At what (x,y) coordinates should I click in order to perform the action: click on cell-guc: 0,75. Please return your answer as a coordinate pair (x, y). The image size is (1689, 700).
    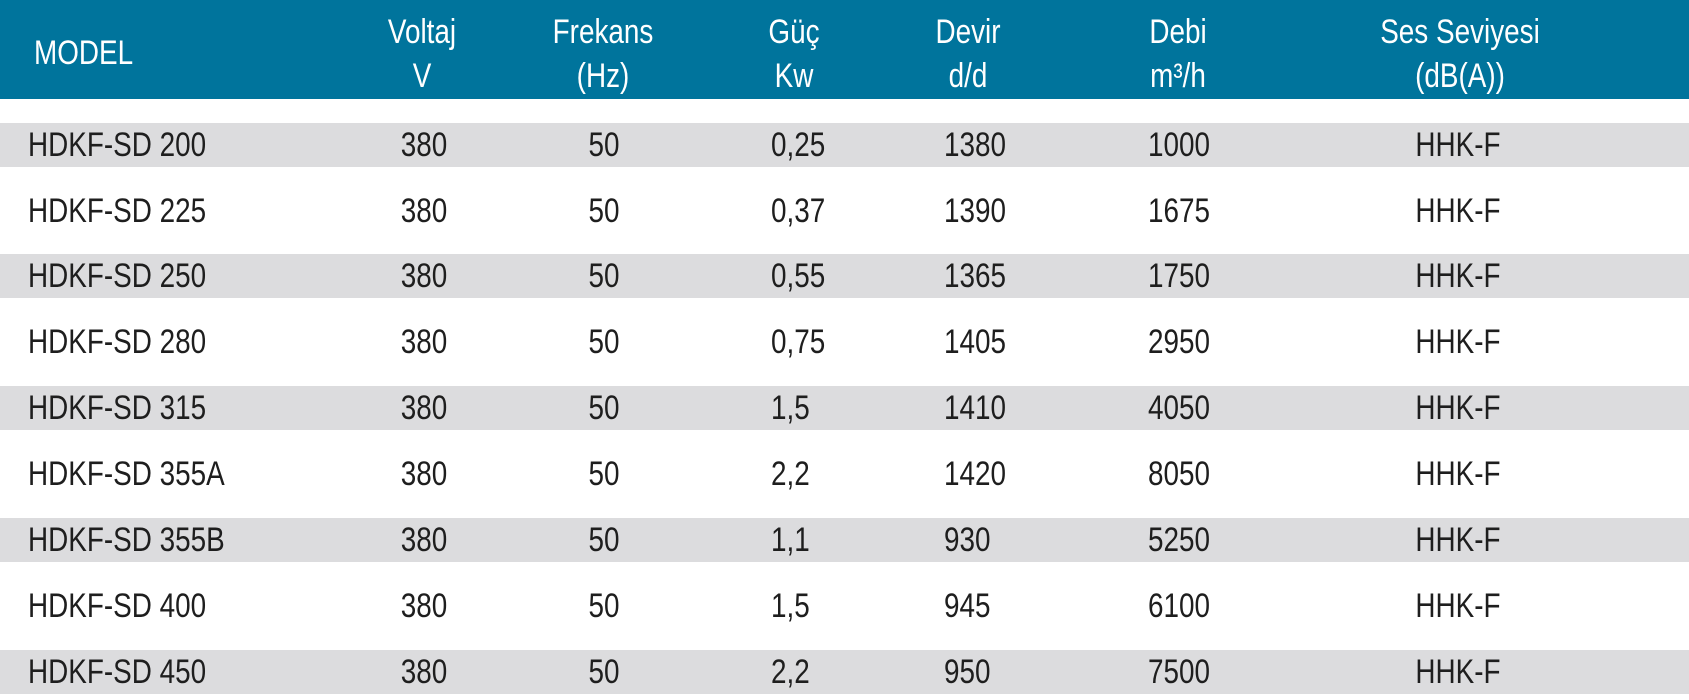
    Looking at the image, I should click on (798, 342).